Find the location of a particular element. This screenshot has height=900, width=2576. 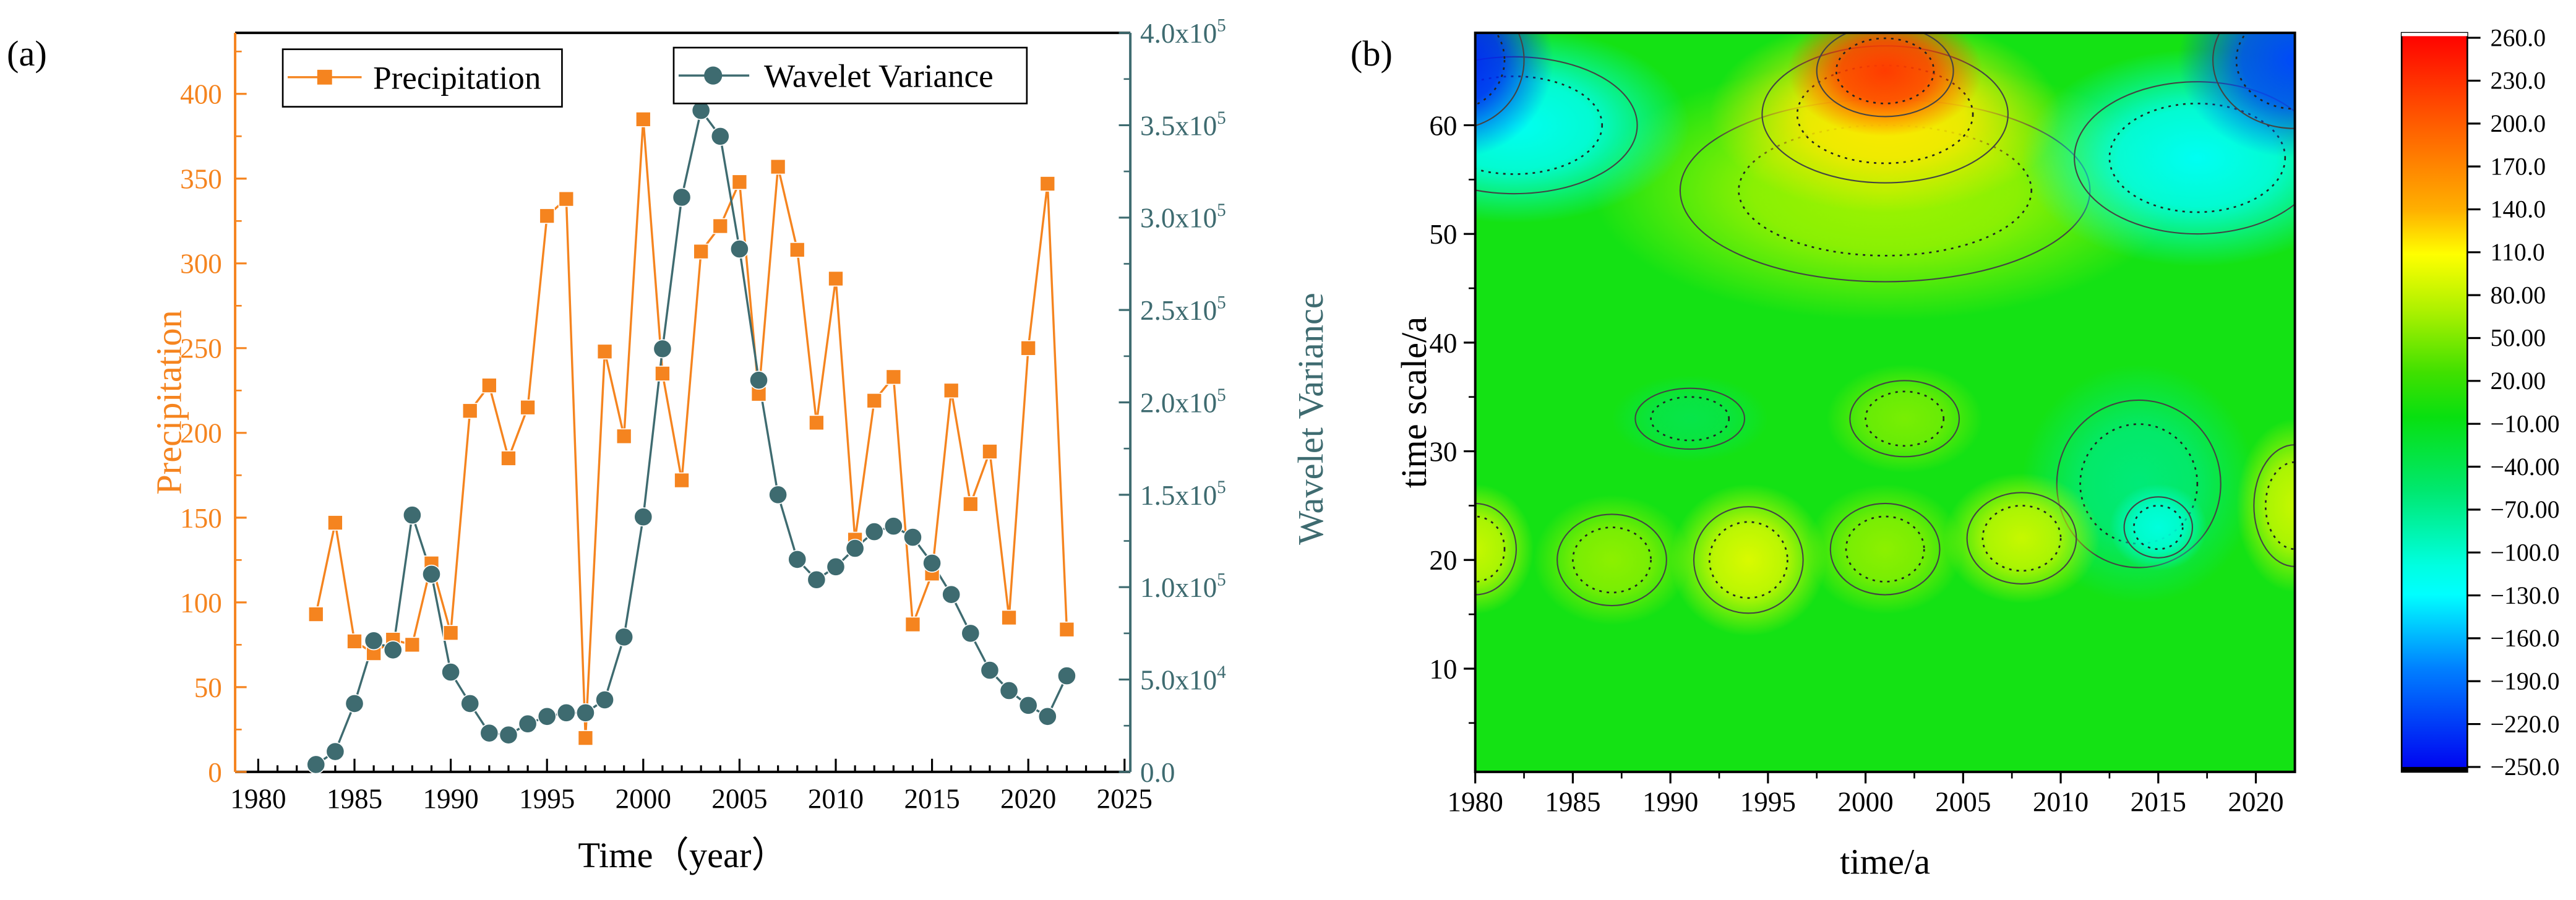

legend-precipitation-label: Precipitation is located at coordinates (457, 78).